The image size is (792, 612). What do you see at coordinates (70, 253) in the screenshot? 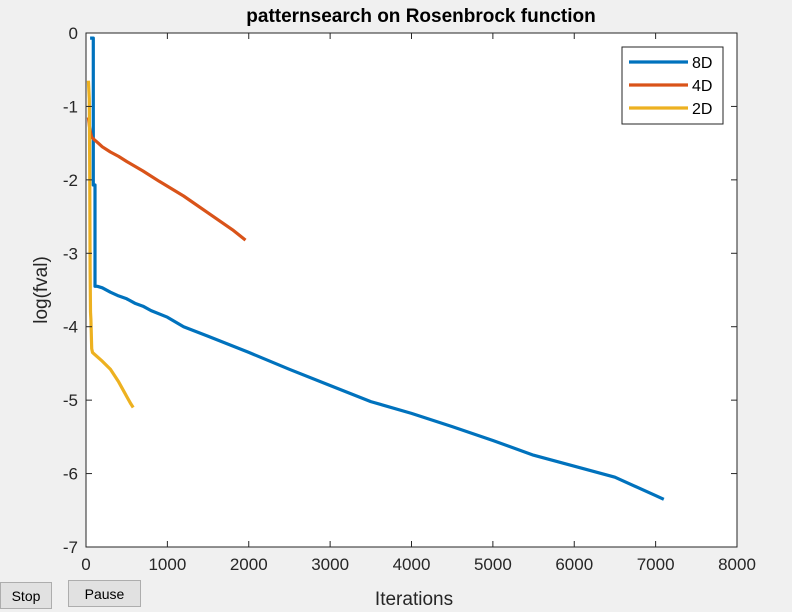
I see `y-tick-label: -3` at bounding box center [70, 253].